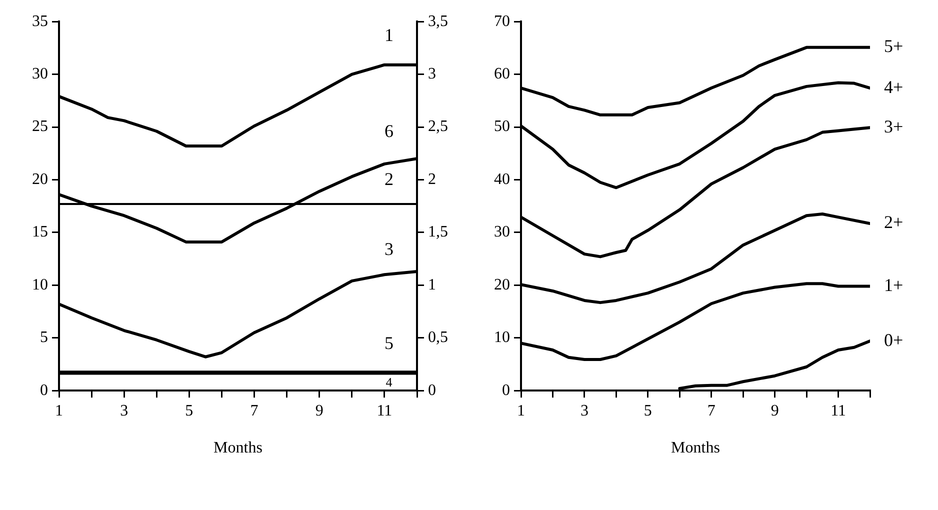 The height and width of the screenshot is (510, 938). Describe the element at coordinates (502, 21) in the screenshot. I see `y-tick-label: 70` at that location.